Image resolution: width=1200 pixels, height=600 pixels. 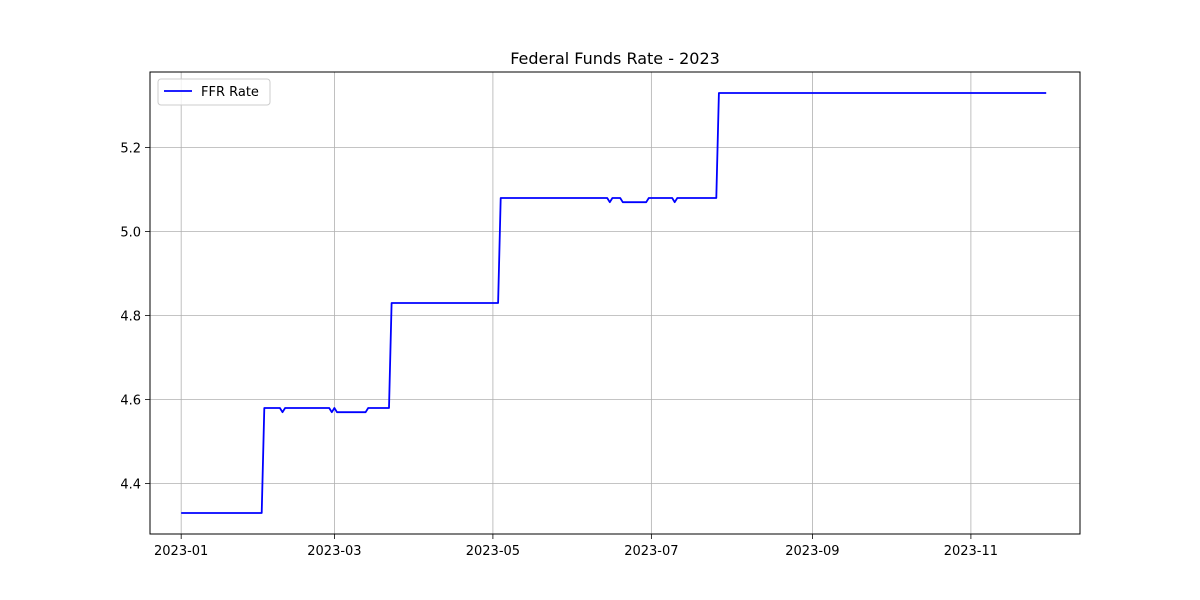 What do you see at coordinates (812, 551) in the screenshot?
I see `x-tick-label: 2023-09` at bounding box center [812, 551].